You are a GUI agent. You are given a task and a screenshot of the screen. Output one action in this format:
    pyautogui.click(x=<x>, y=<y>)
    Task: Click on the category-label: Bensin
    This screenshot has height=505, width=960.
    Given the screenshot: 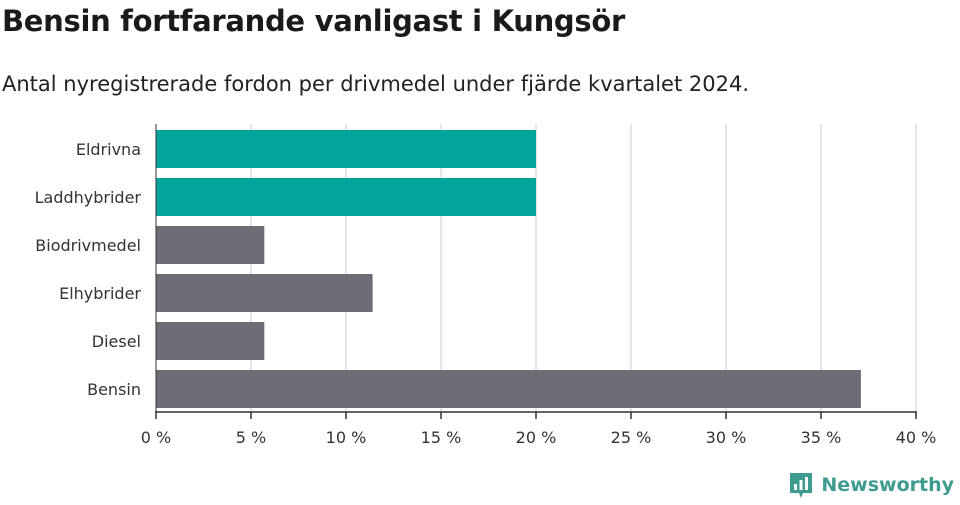 What is the action you would take?
    pyautogui.click(x=114, y=389)
    